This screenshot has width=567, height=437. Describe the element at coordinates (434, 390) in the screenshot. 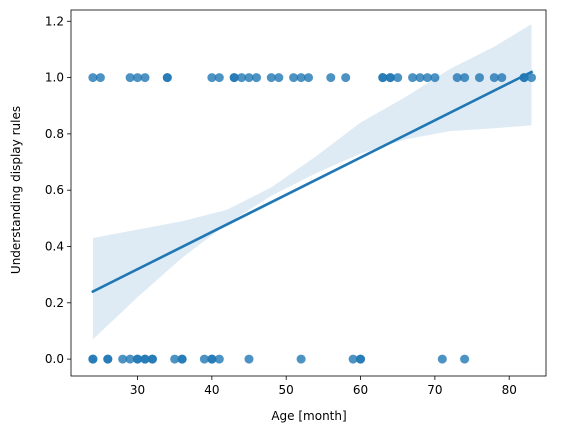

I see `x-tick-label: 70` at that location.